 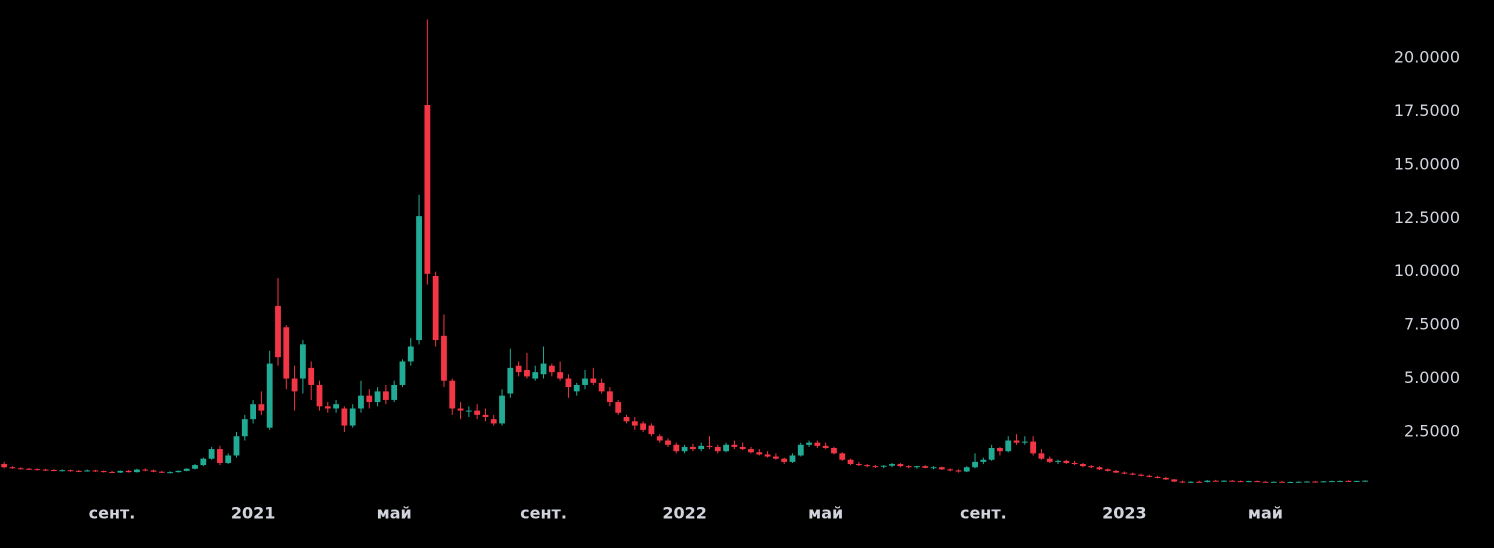 I want to click on y-tick-label: 17.5000, so click(x=1427, y=110).